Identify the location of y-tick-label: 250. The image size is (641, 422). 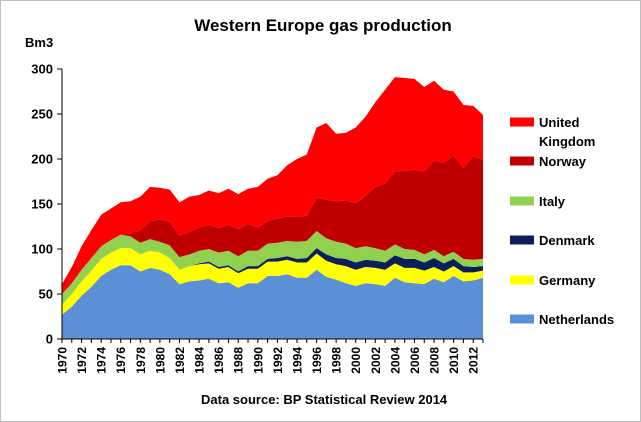
(42, 114).